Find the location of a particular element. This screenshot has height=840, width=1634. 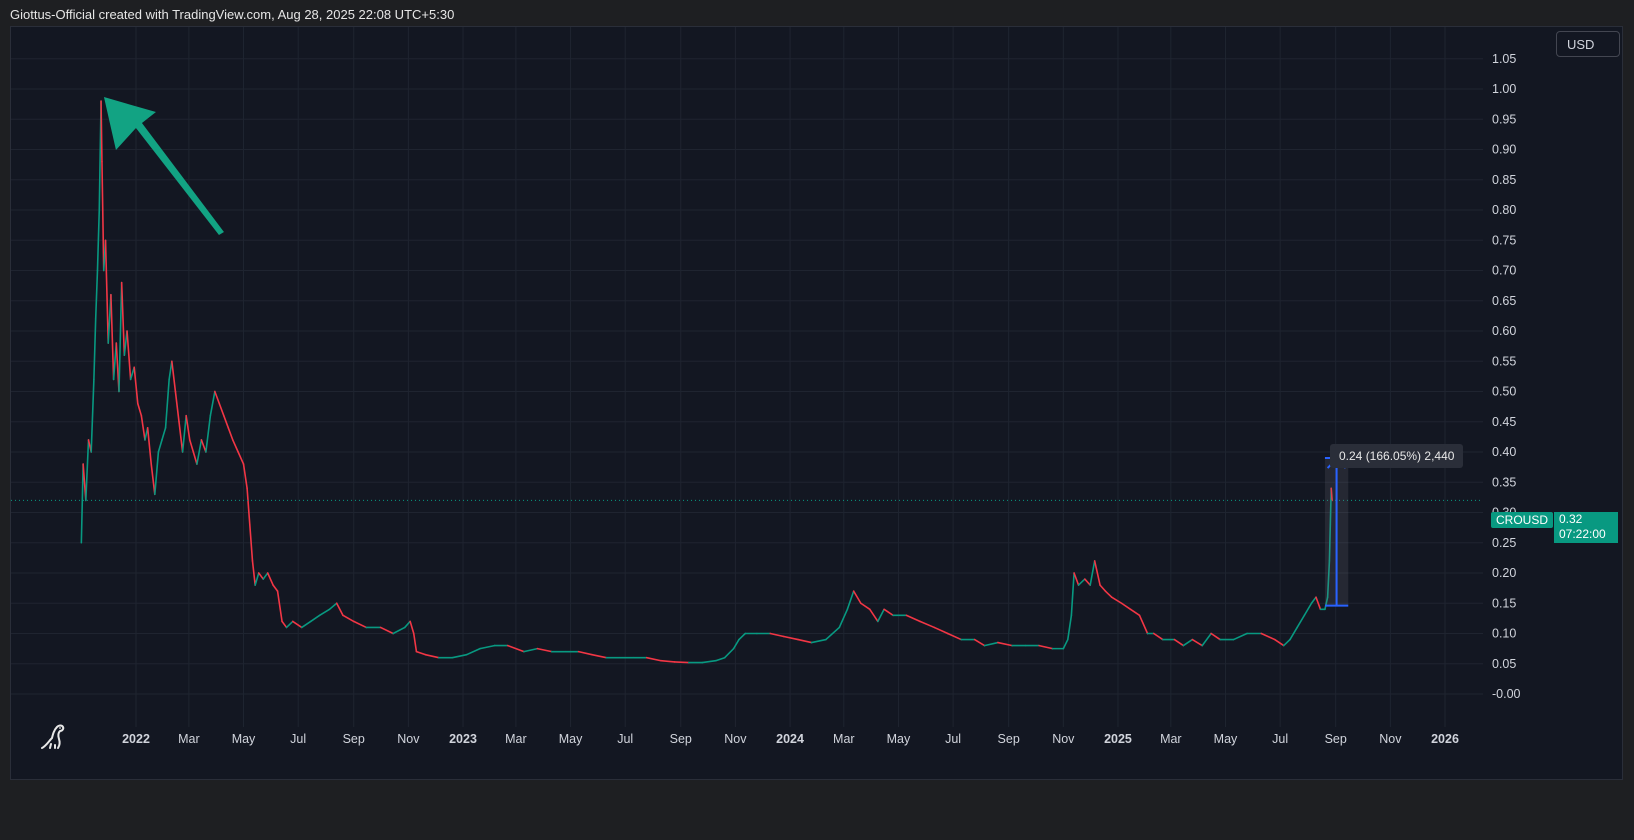

currency-selector-button: USD is located at coordinates (1588, 44).